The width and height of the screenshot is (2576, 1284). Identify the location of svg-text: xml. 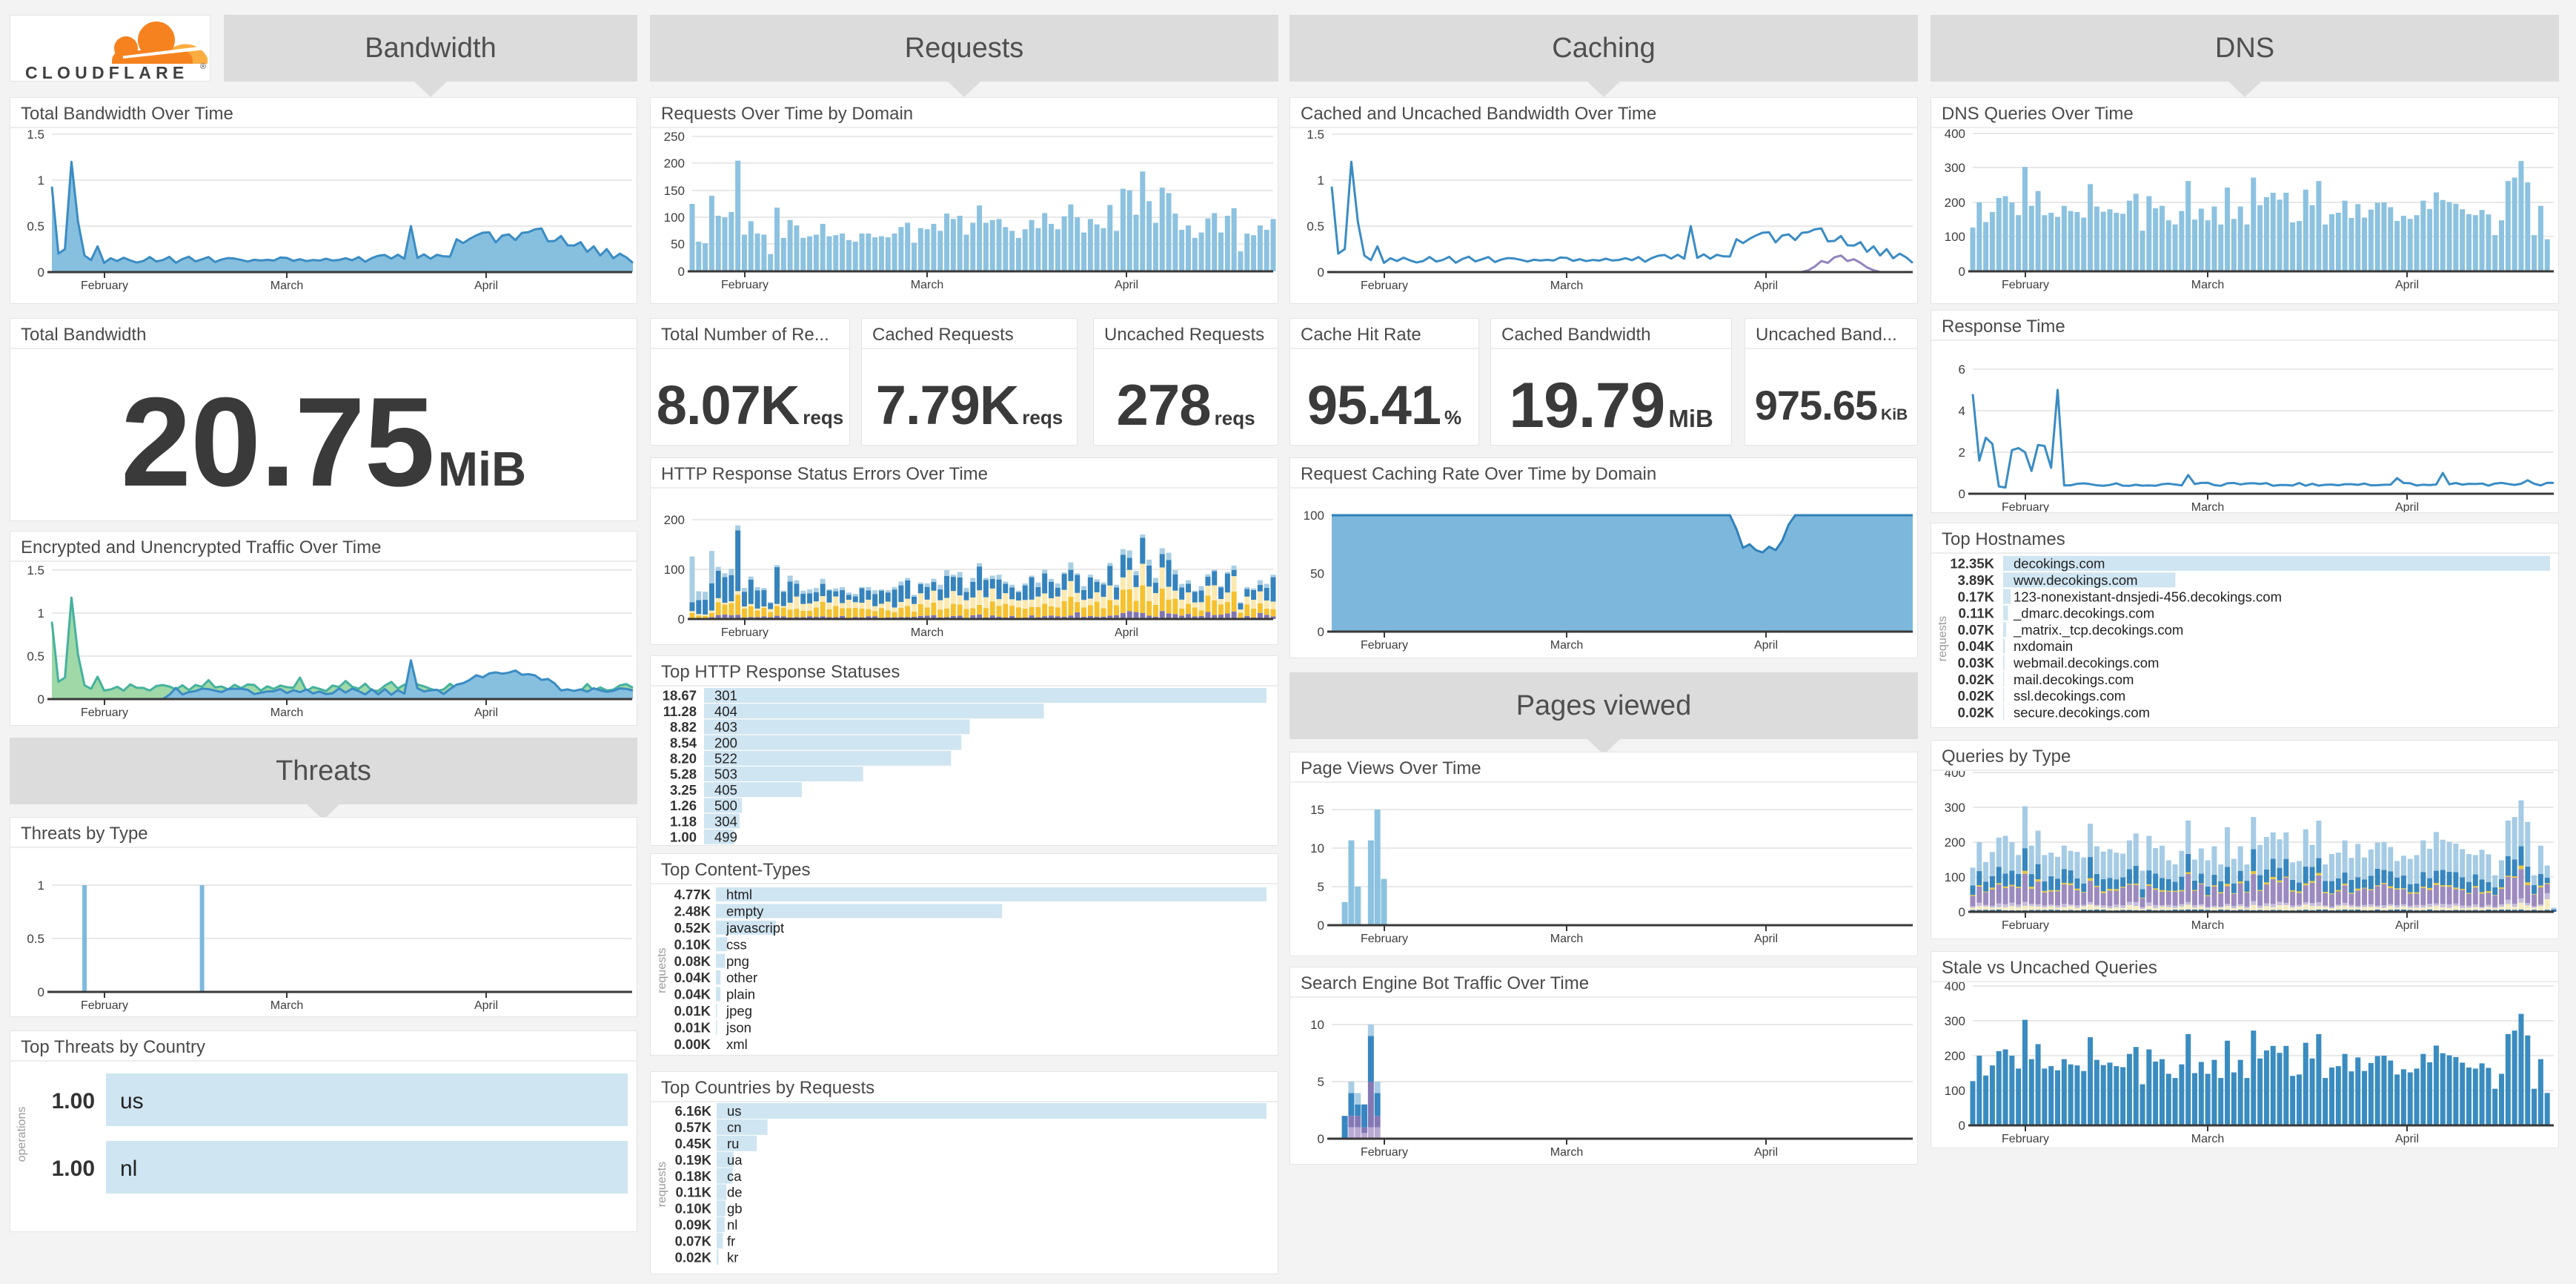
(737, 1044).